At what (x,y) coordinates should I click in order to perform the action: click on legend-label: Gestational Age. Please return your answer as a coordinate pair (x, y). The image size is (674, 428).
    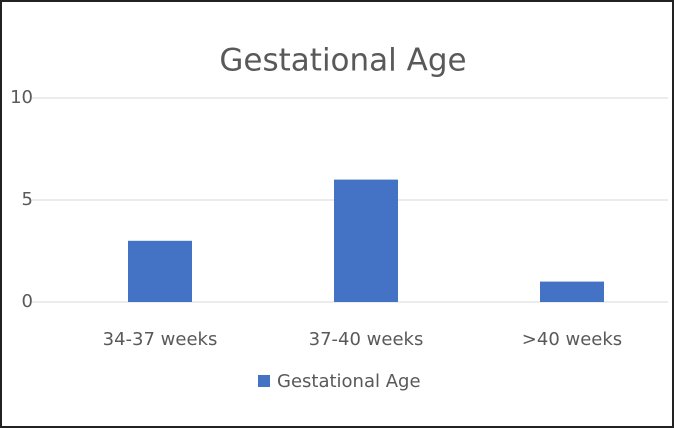
    Looking at the image, I should click on (349, 381).